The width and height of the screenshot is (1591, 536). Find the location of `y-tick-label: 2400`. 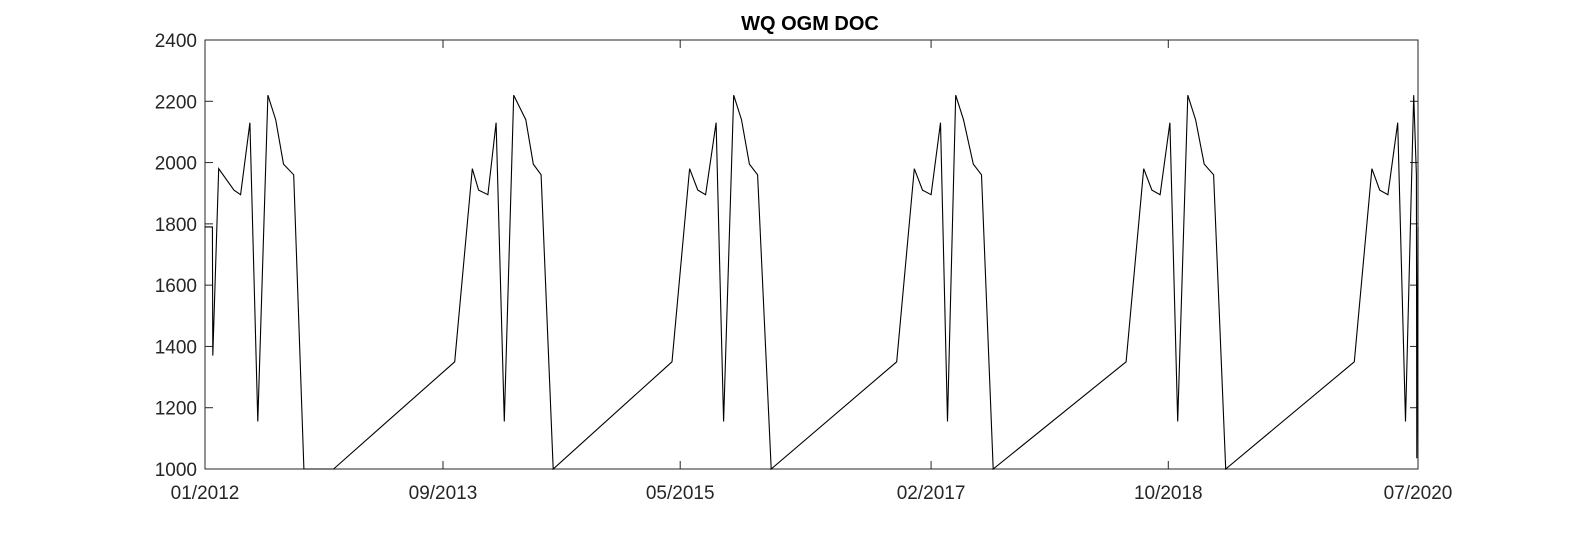

y-tick-label: 2400 is located at coordinates (176, 41).